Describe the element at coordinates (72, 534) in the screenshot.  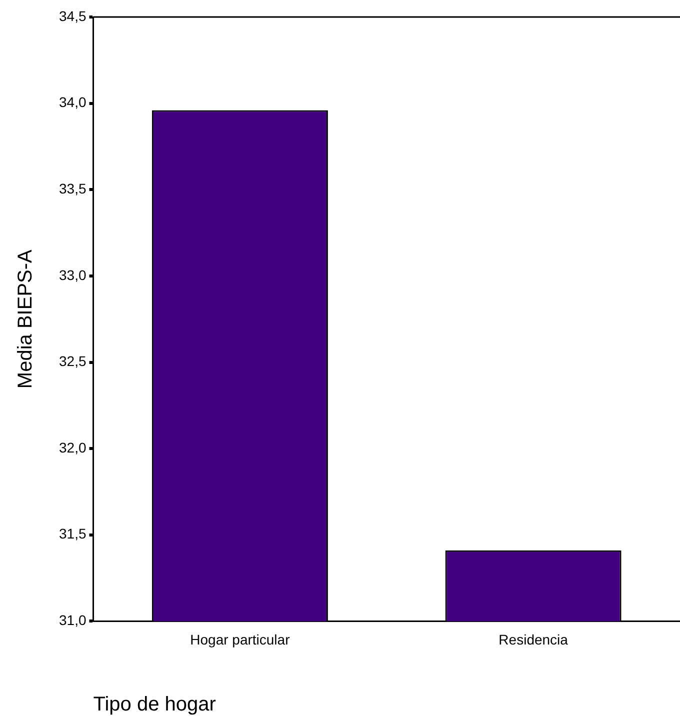
I see `y-tick-label: 31,5` at that location.